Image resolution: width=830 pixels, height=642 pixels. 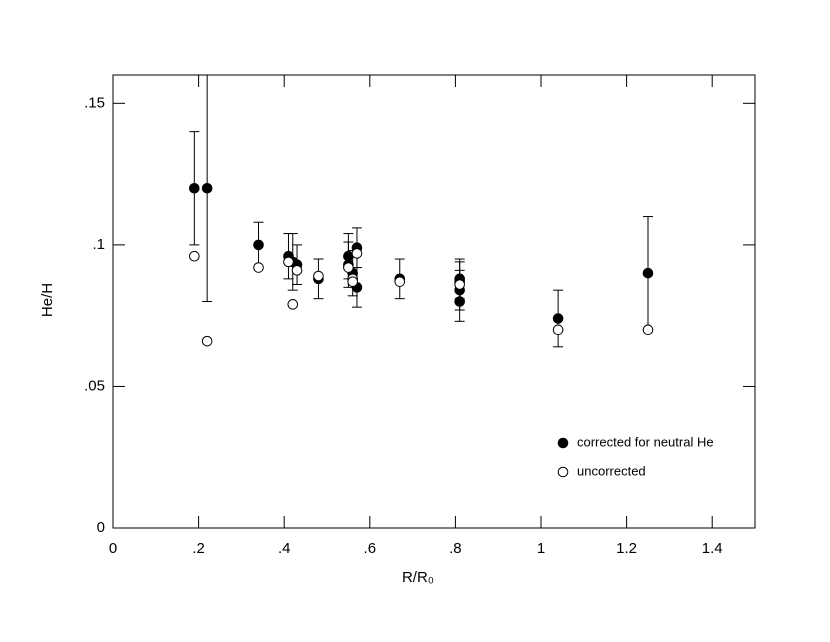 I want to click on x-tick-label: .6, so click(x=370, y=548).